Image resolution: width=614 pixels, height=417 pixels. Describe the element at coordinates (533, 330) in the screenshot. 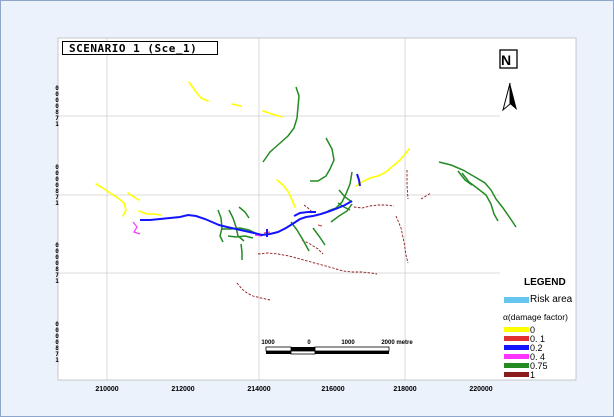

I see `legend-label: 0` at that location.